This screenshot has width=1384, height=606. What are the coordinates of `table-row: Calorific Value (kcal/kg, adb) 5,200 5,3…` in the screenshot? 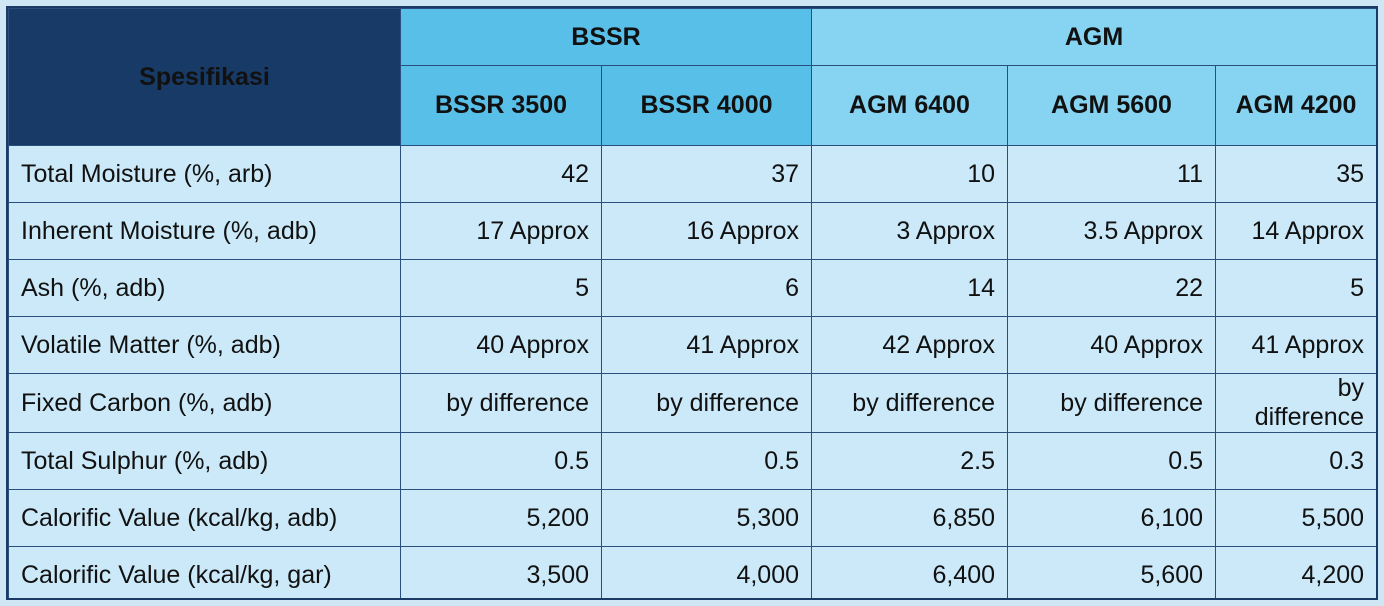 It's located at (692, 518).